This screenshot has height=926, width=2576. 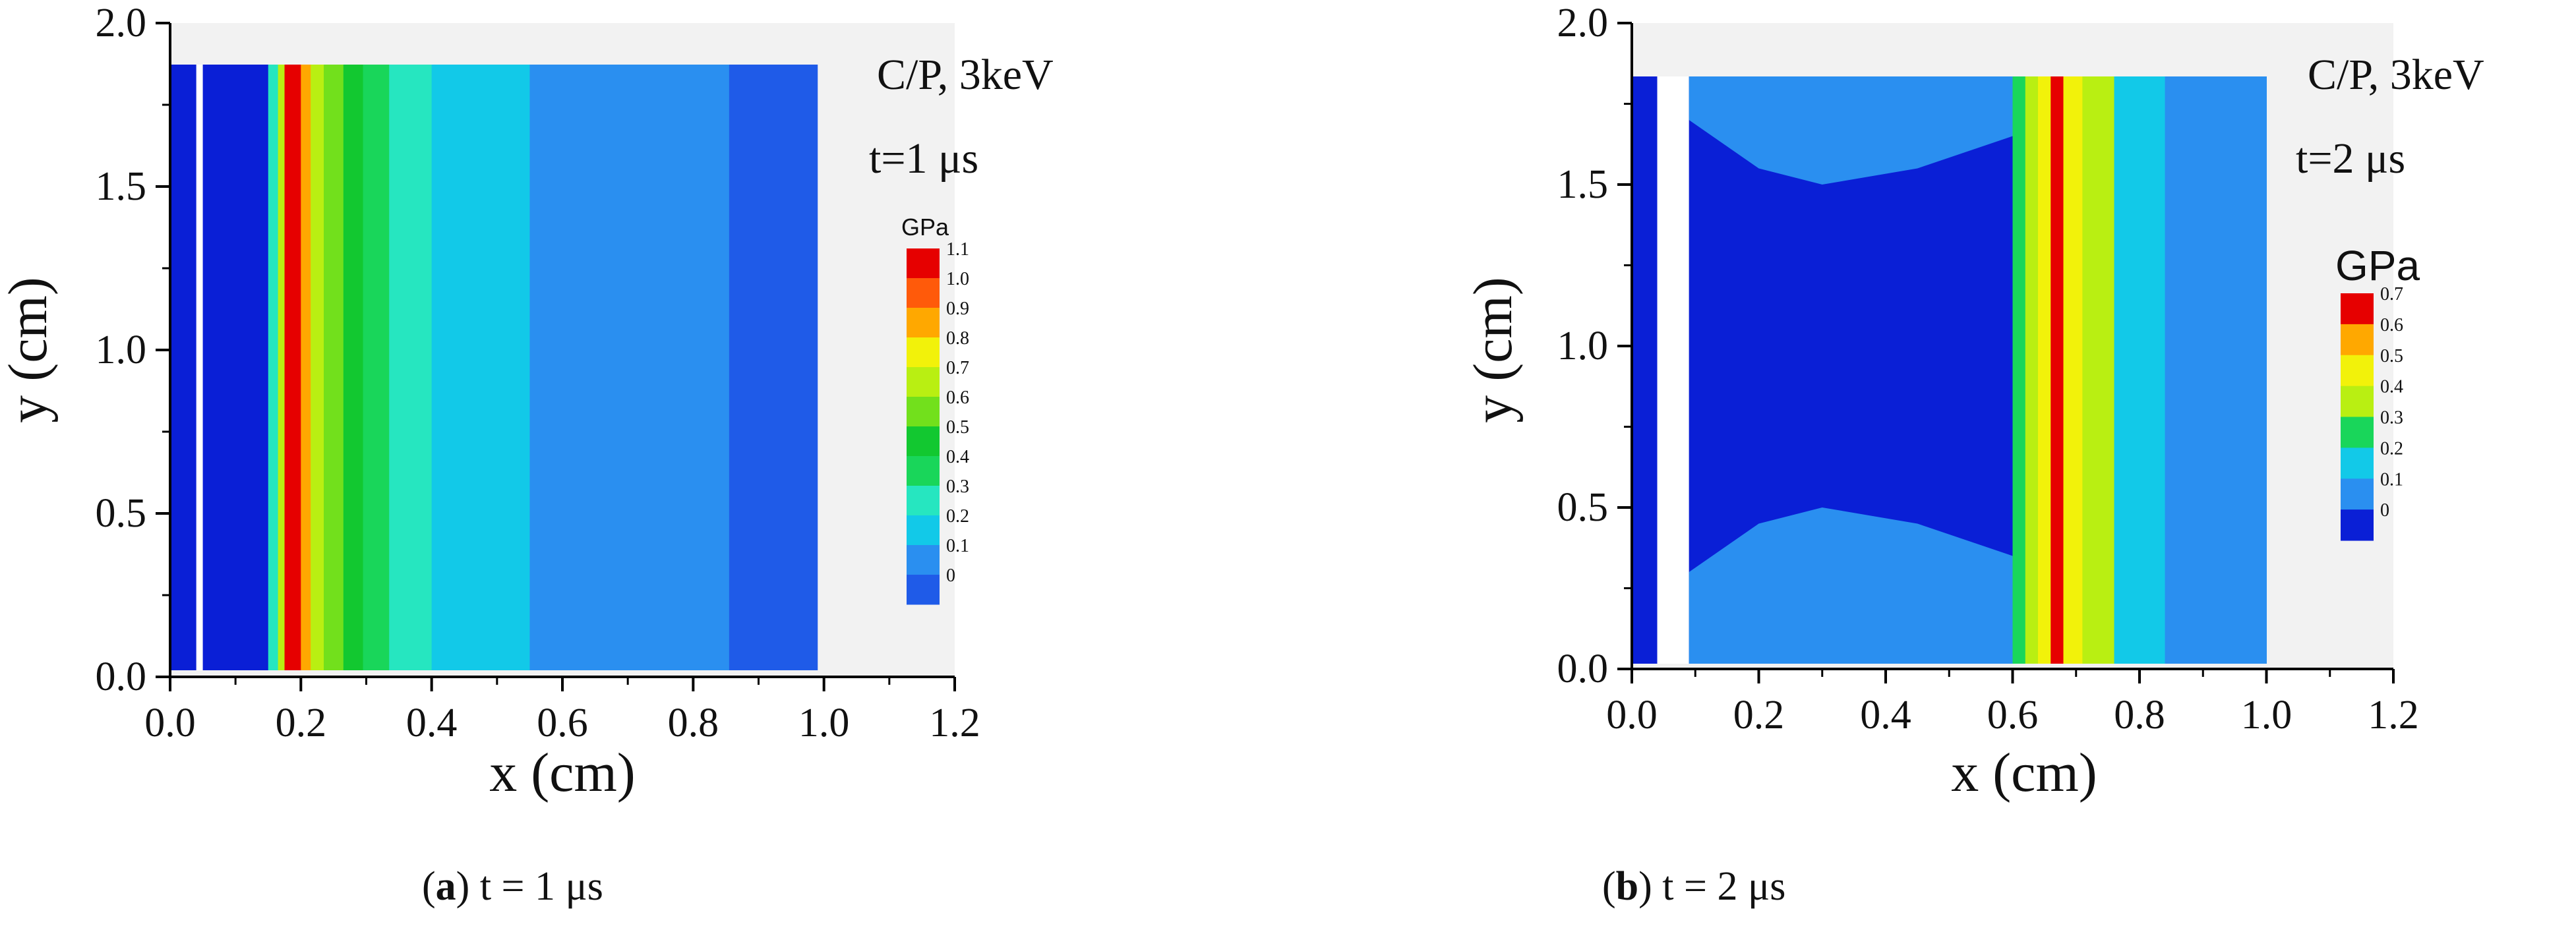 What do you see at coordinates (2391, 325) in the screenshot?
I see `colorbar-label: 0.6` at bounding box center [2391, 325].